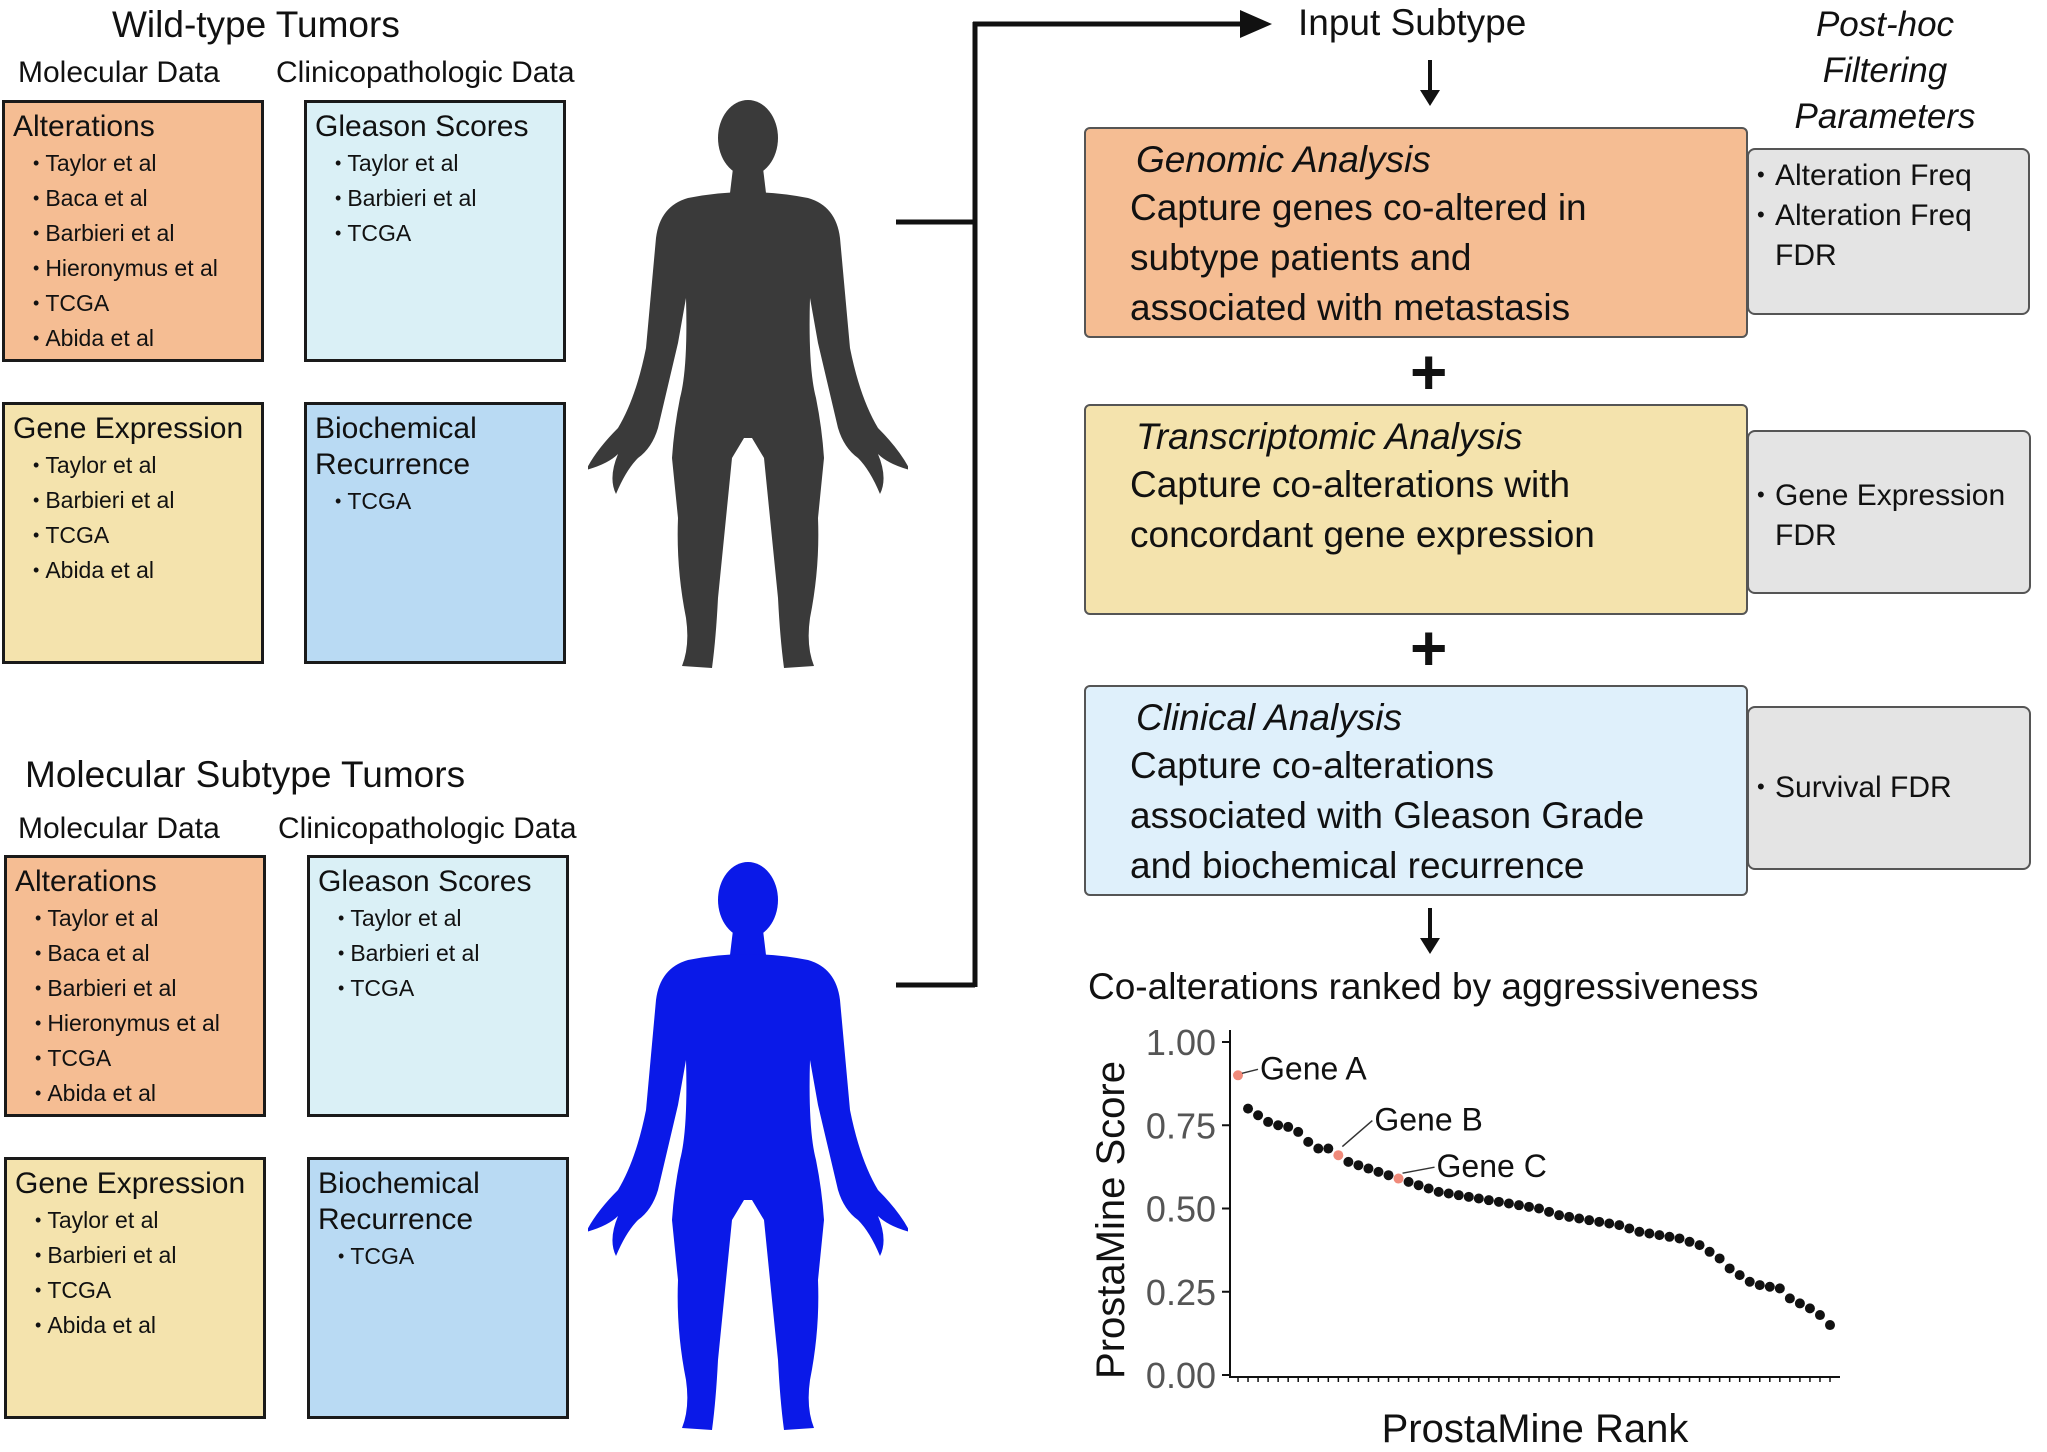 The width and height of the screenshot is (2047, 1452). What do you see at coordinates (145, 1256) in the screenshot?
I see `list-item: Barbieri et al` at bounding box center [145, 1256].